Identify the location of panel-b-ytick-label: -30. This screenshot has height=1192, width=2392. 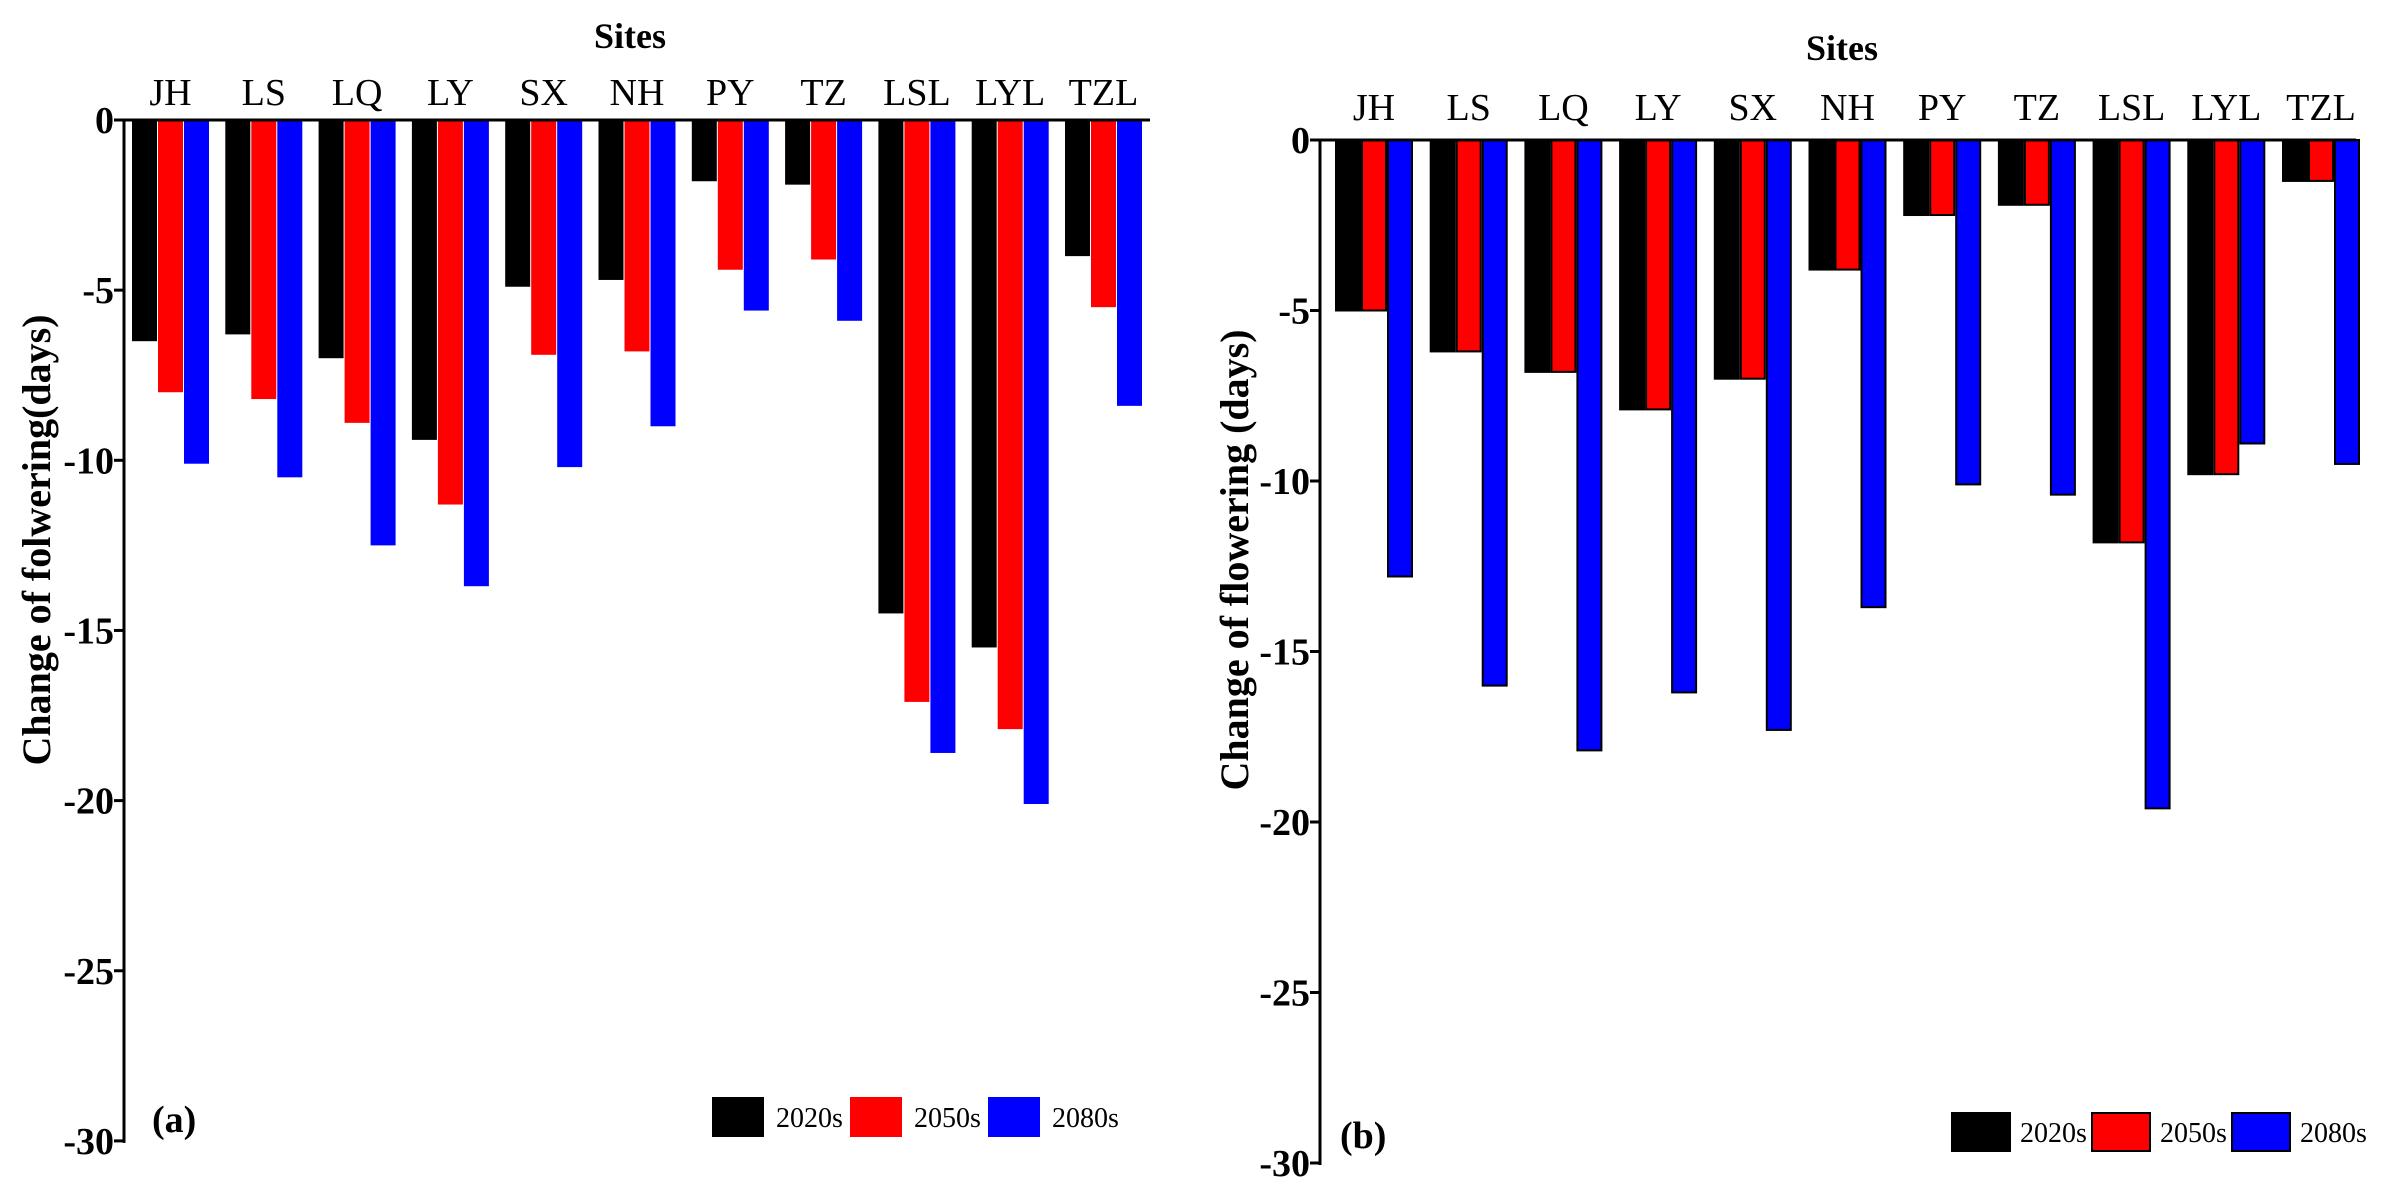
(1284, 1164).